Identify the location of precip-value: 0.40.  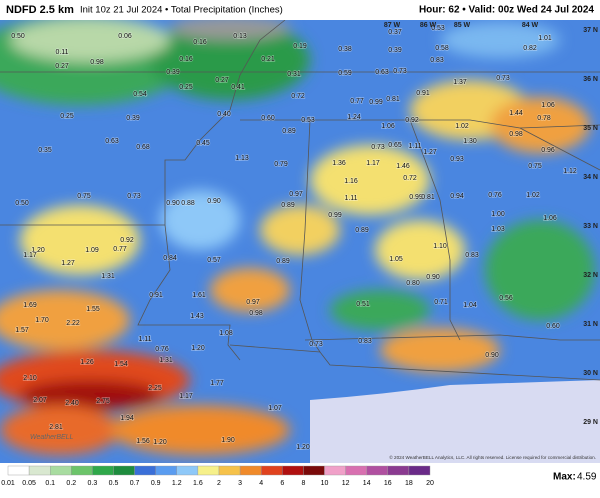
(224, 114).